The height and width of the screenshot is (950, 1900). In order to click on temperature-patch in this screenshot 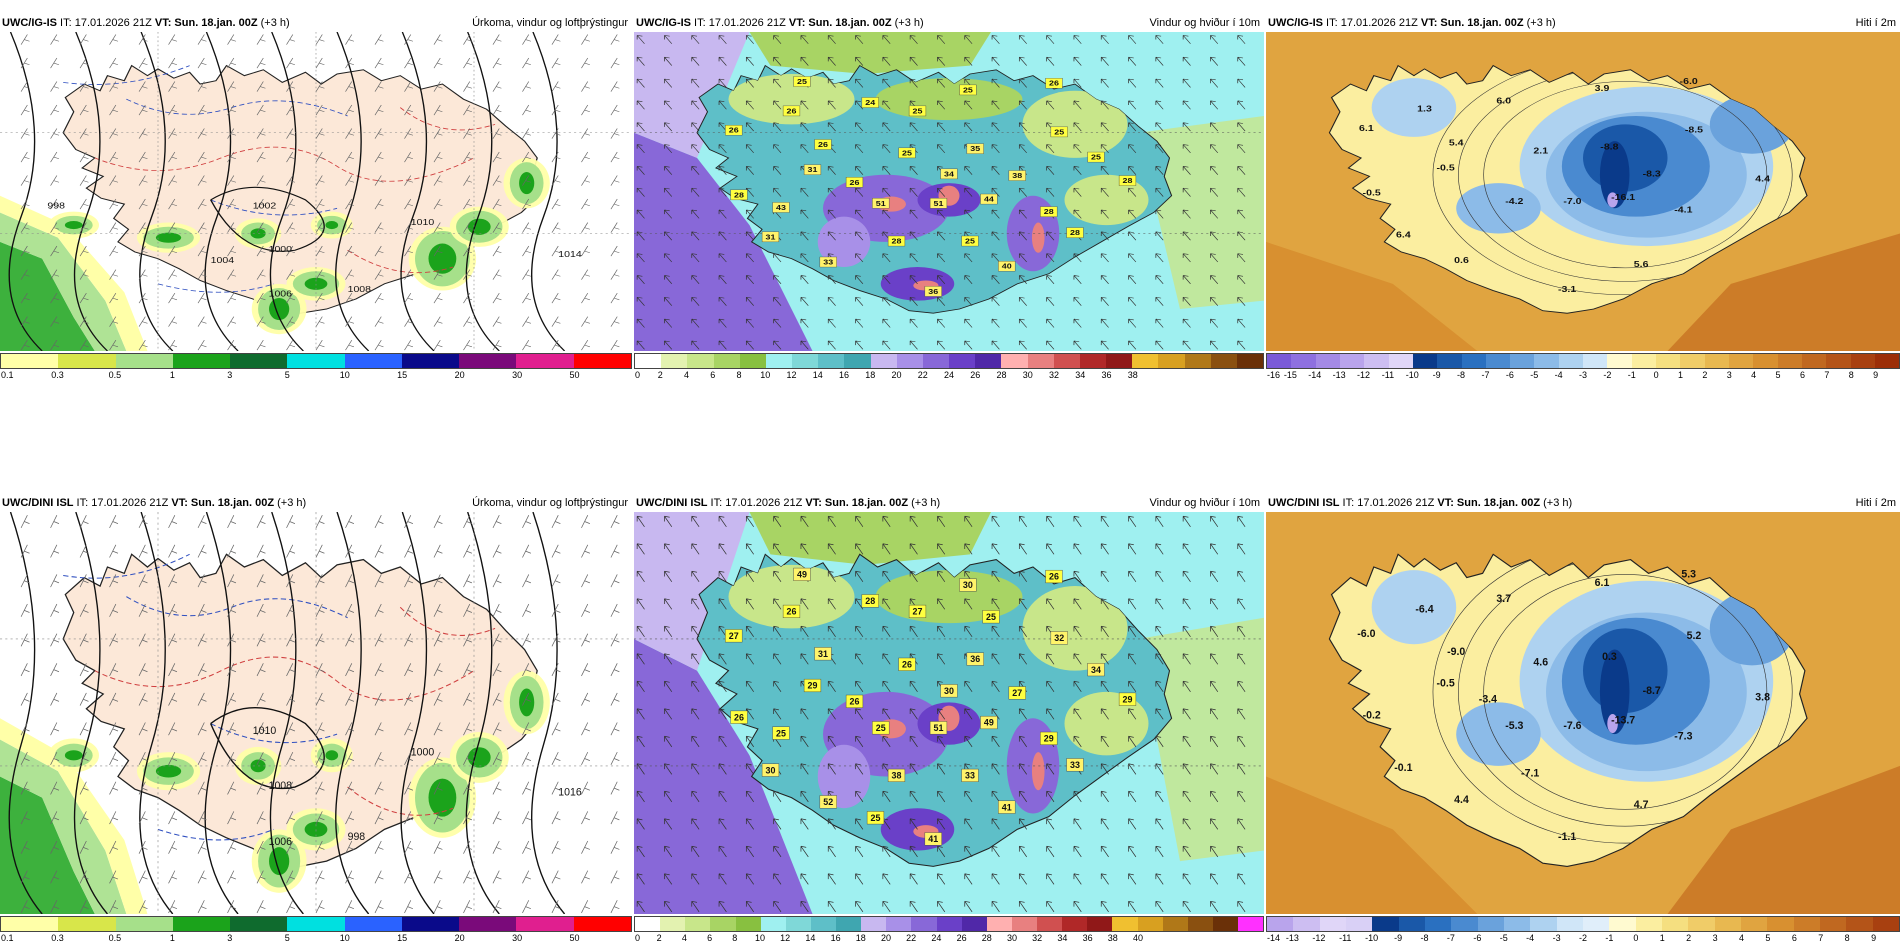, I will do `click(1498, 208)`.